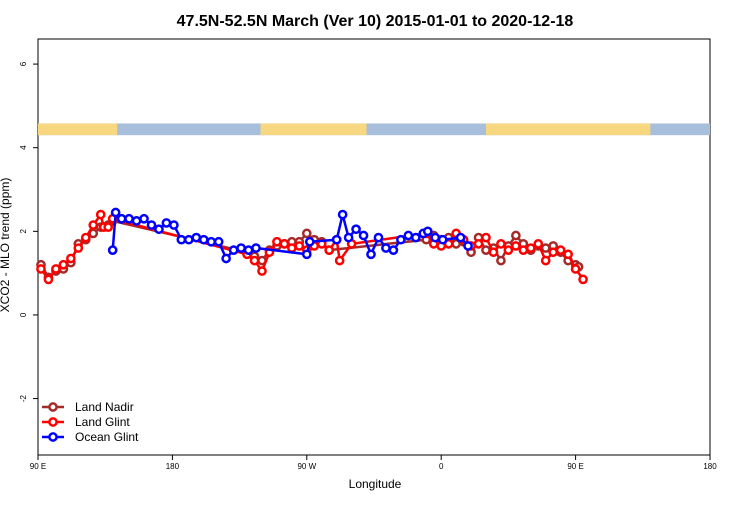 The image size is (750, 505). I want to click on x-axis-label: Longitude, so click(375, 484).